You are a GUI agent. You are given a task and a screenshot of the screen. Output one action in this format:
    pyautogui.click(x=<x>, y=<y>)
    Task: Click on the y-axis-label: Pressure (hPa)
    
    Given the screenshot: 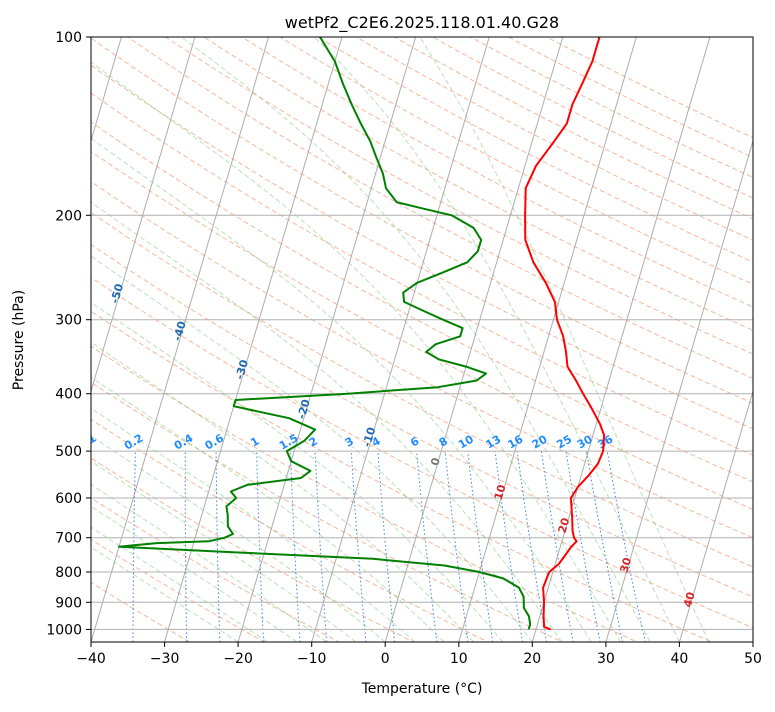 What is the action you would take?
    pyautogui.click(x=19, y=340)
    